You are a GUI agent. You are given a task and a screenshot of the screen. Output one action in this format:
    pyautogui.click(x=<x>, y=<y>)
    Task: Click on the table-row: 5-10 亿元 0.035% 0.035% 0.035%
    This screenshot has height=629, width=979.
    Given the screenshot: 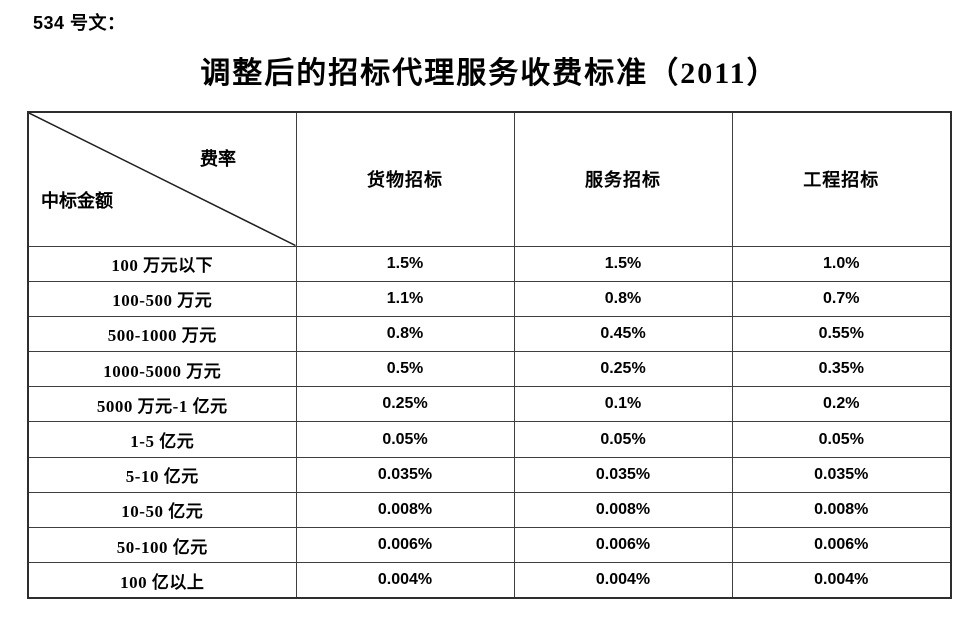 What is the action you would take?
    pyautogui.click(x=489, y=474)
    